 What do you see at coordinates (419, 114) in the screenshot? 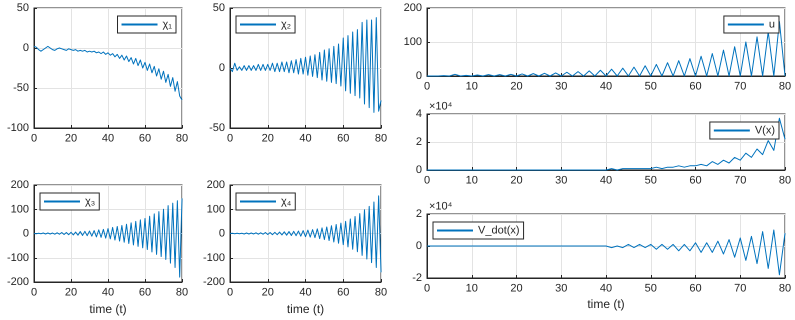
I see `y-tick-label: 4` at bounding box center [419, 114].